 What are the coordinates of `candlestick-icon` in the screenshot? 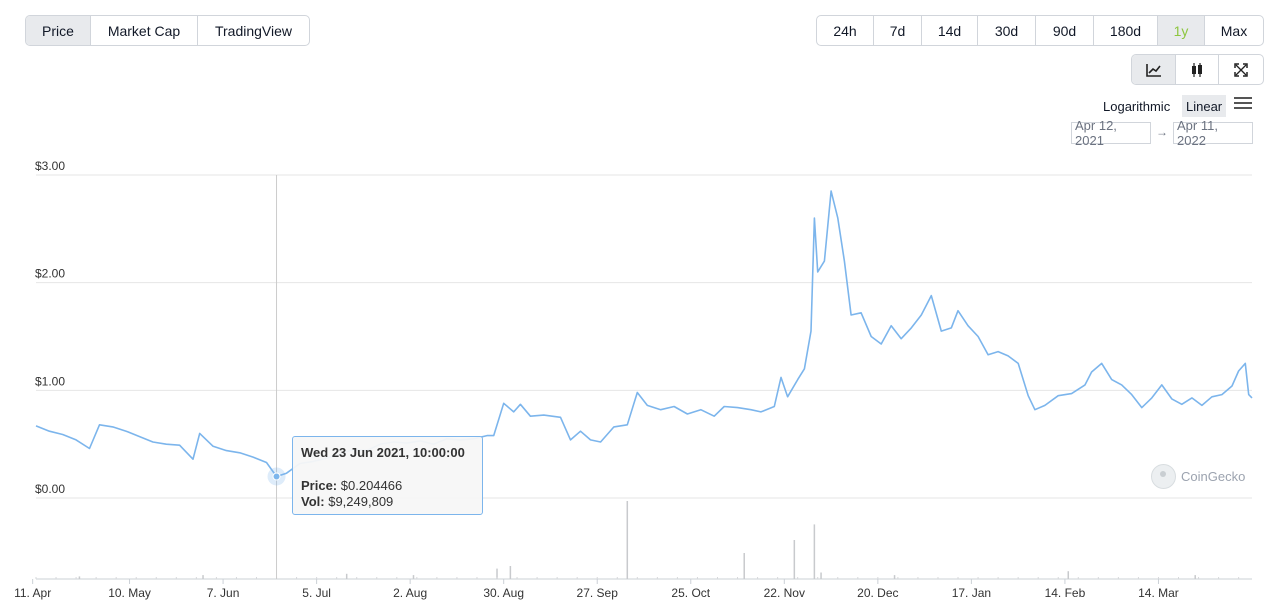 It's located at (1197, 69).